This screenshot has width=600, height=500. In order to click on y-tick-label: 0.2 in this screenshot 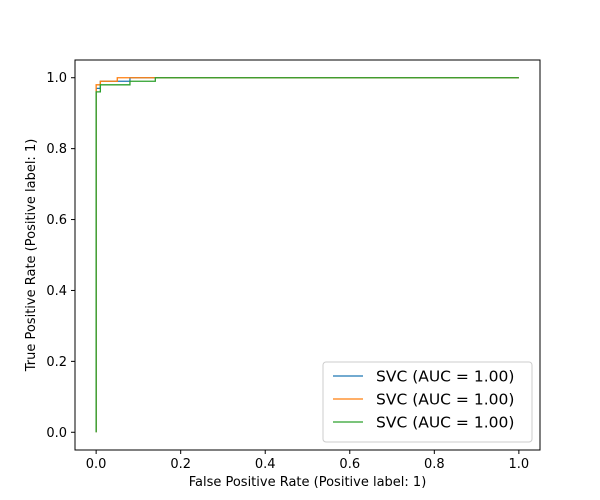, I will do `click(56, 362)`.